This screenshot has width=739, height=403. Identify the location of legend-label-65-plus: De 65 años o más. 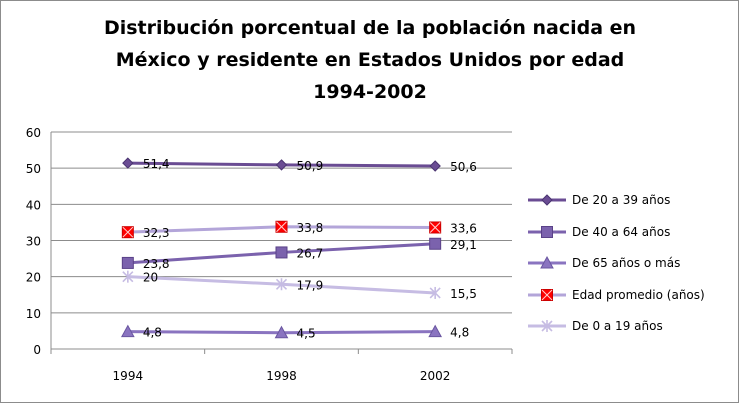
(626, 263).